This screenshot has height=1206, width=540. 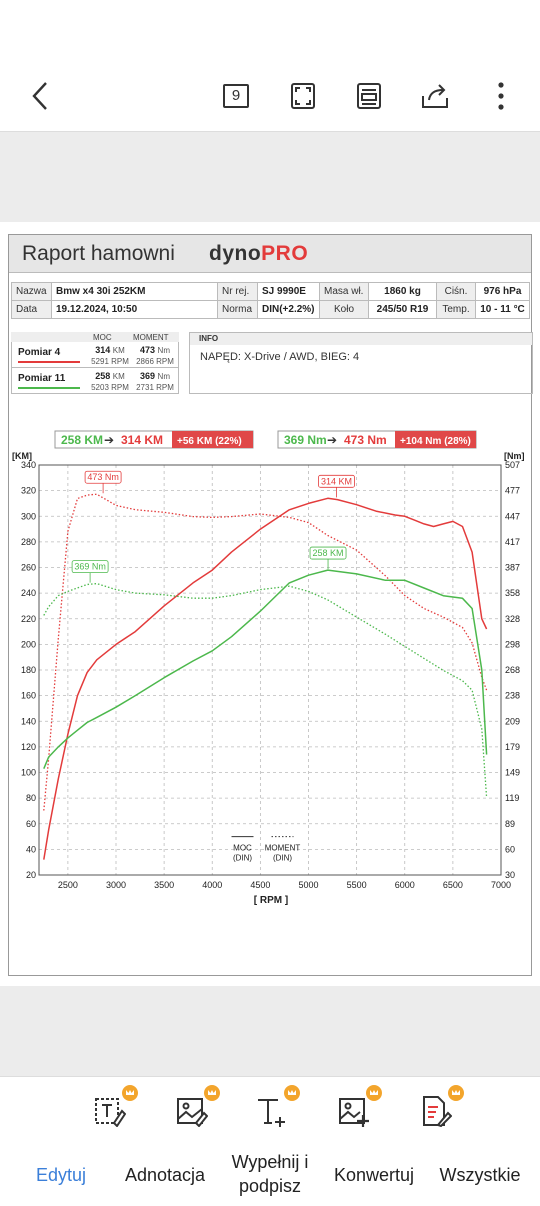 I want to click on torque-summary-arrow: ➔, so click(x=332, y=440).